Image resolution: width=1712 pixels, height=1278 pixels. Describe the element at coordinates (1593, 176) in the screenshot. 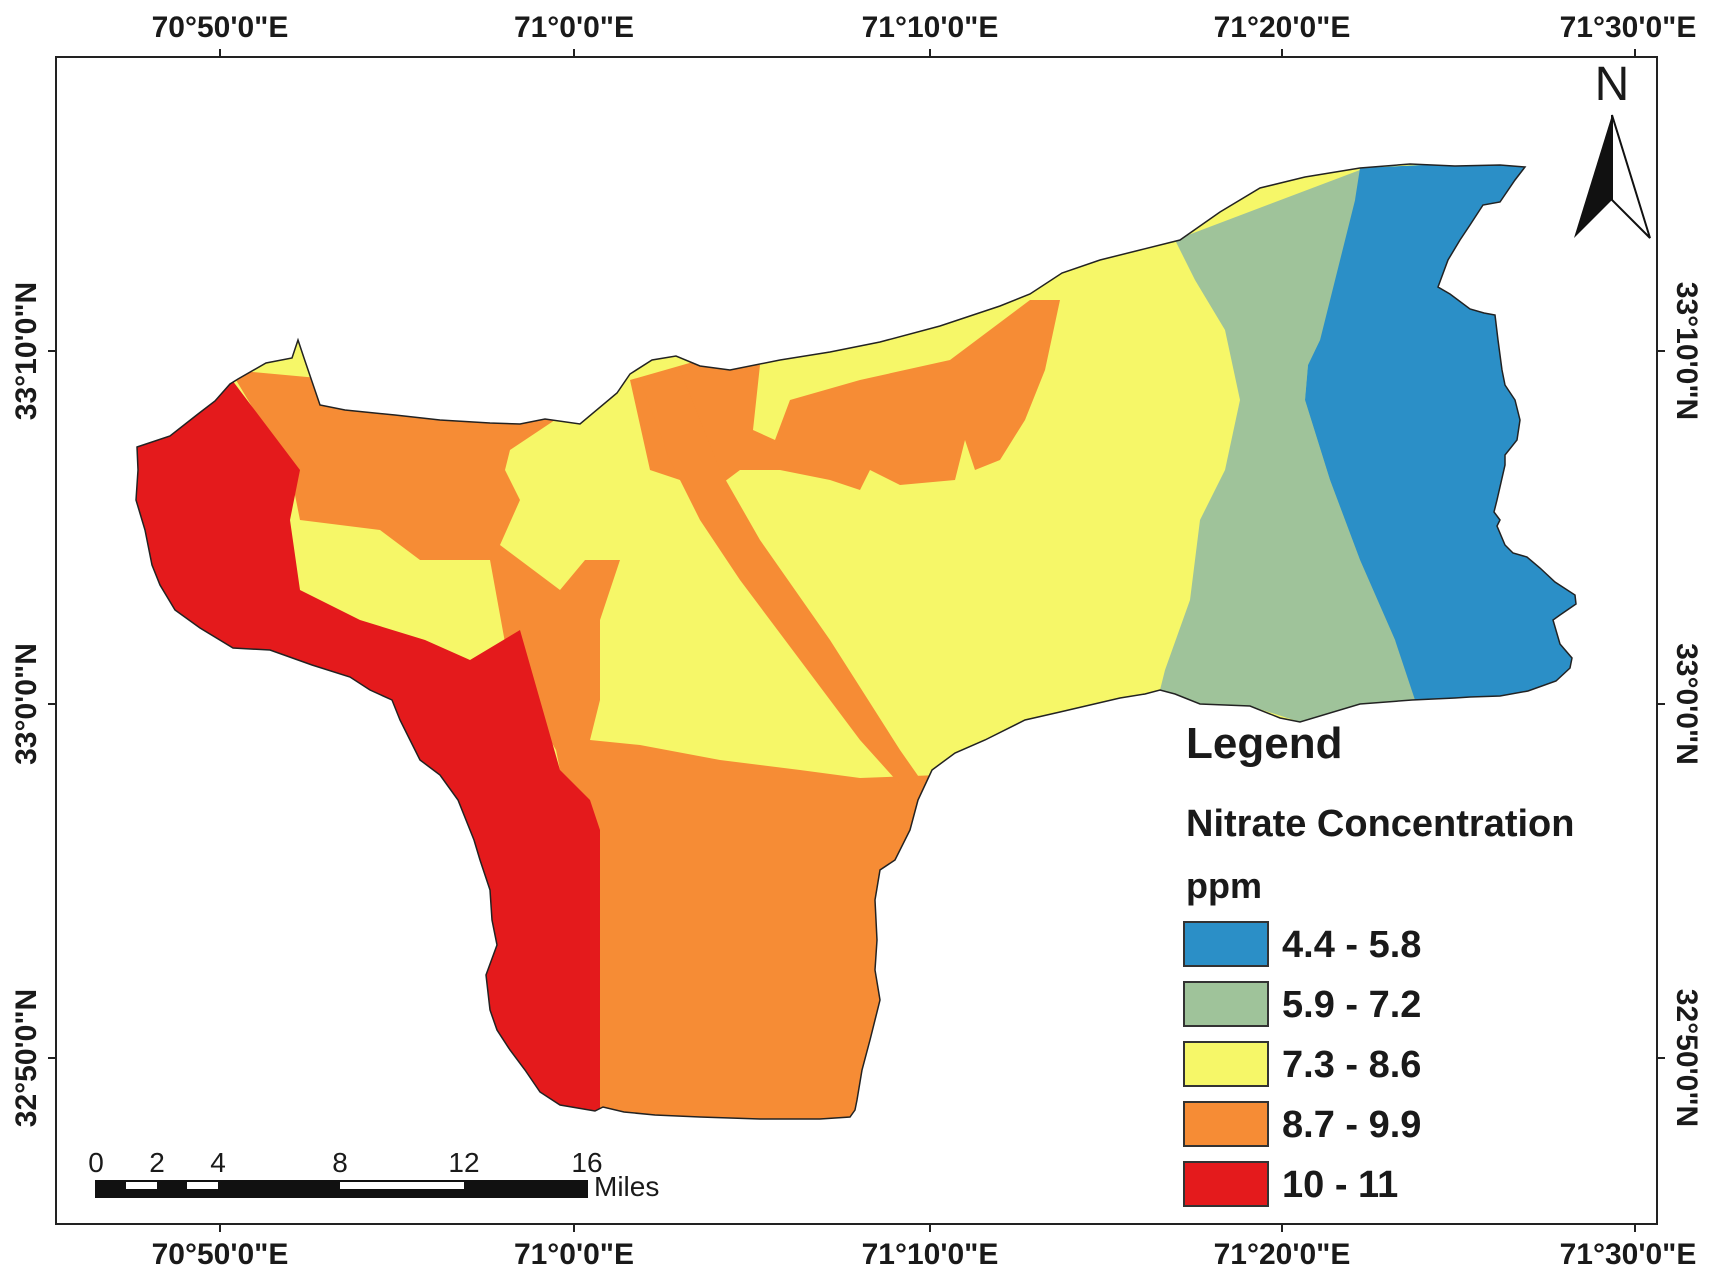

I see `north-arrow-icon` at that location.